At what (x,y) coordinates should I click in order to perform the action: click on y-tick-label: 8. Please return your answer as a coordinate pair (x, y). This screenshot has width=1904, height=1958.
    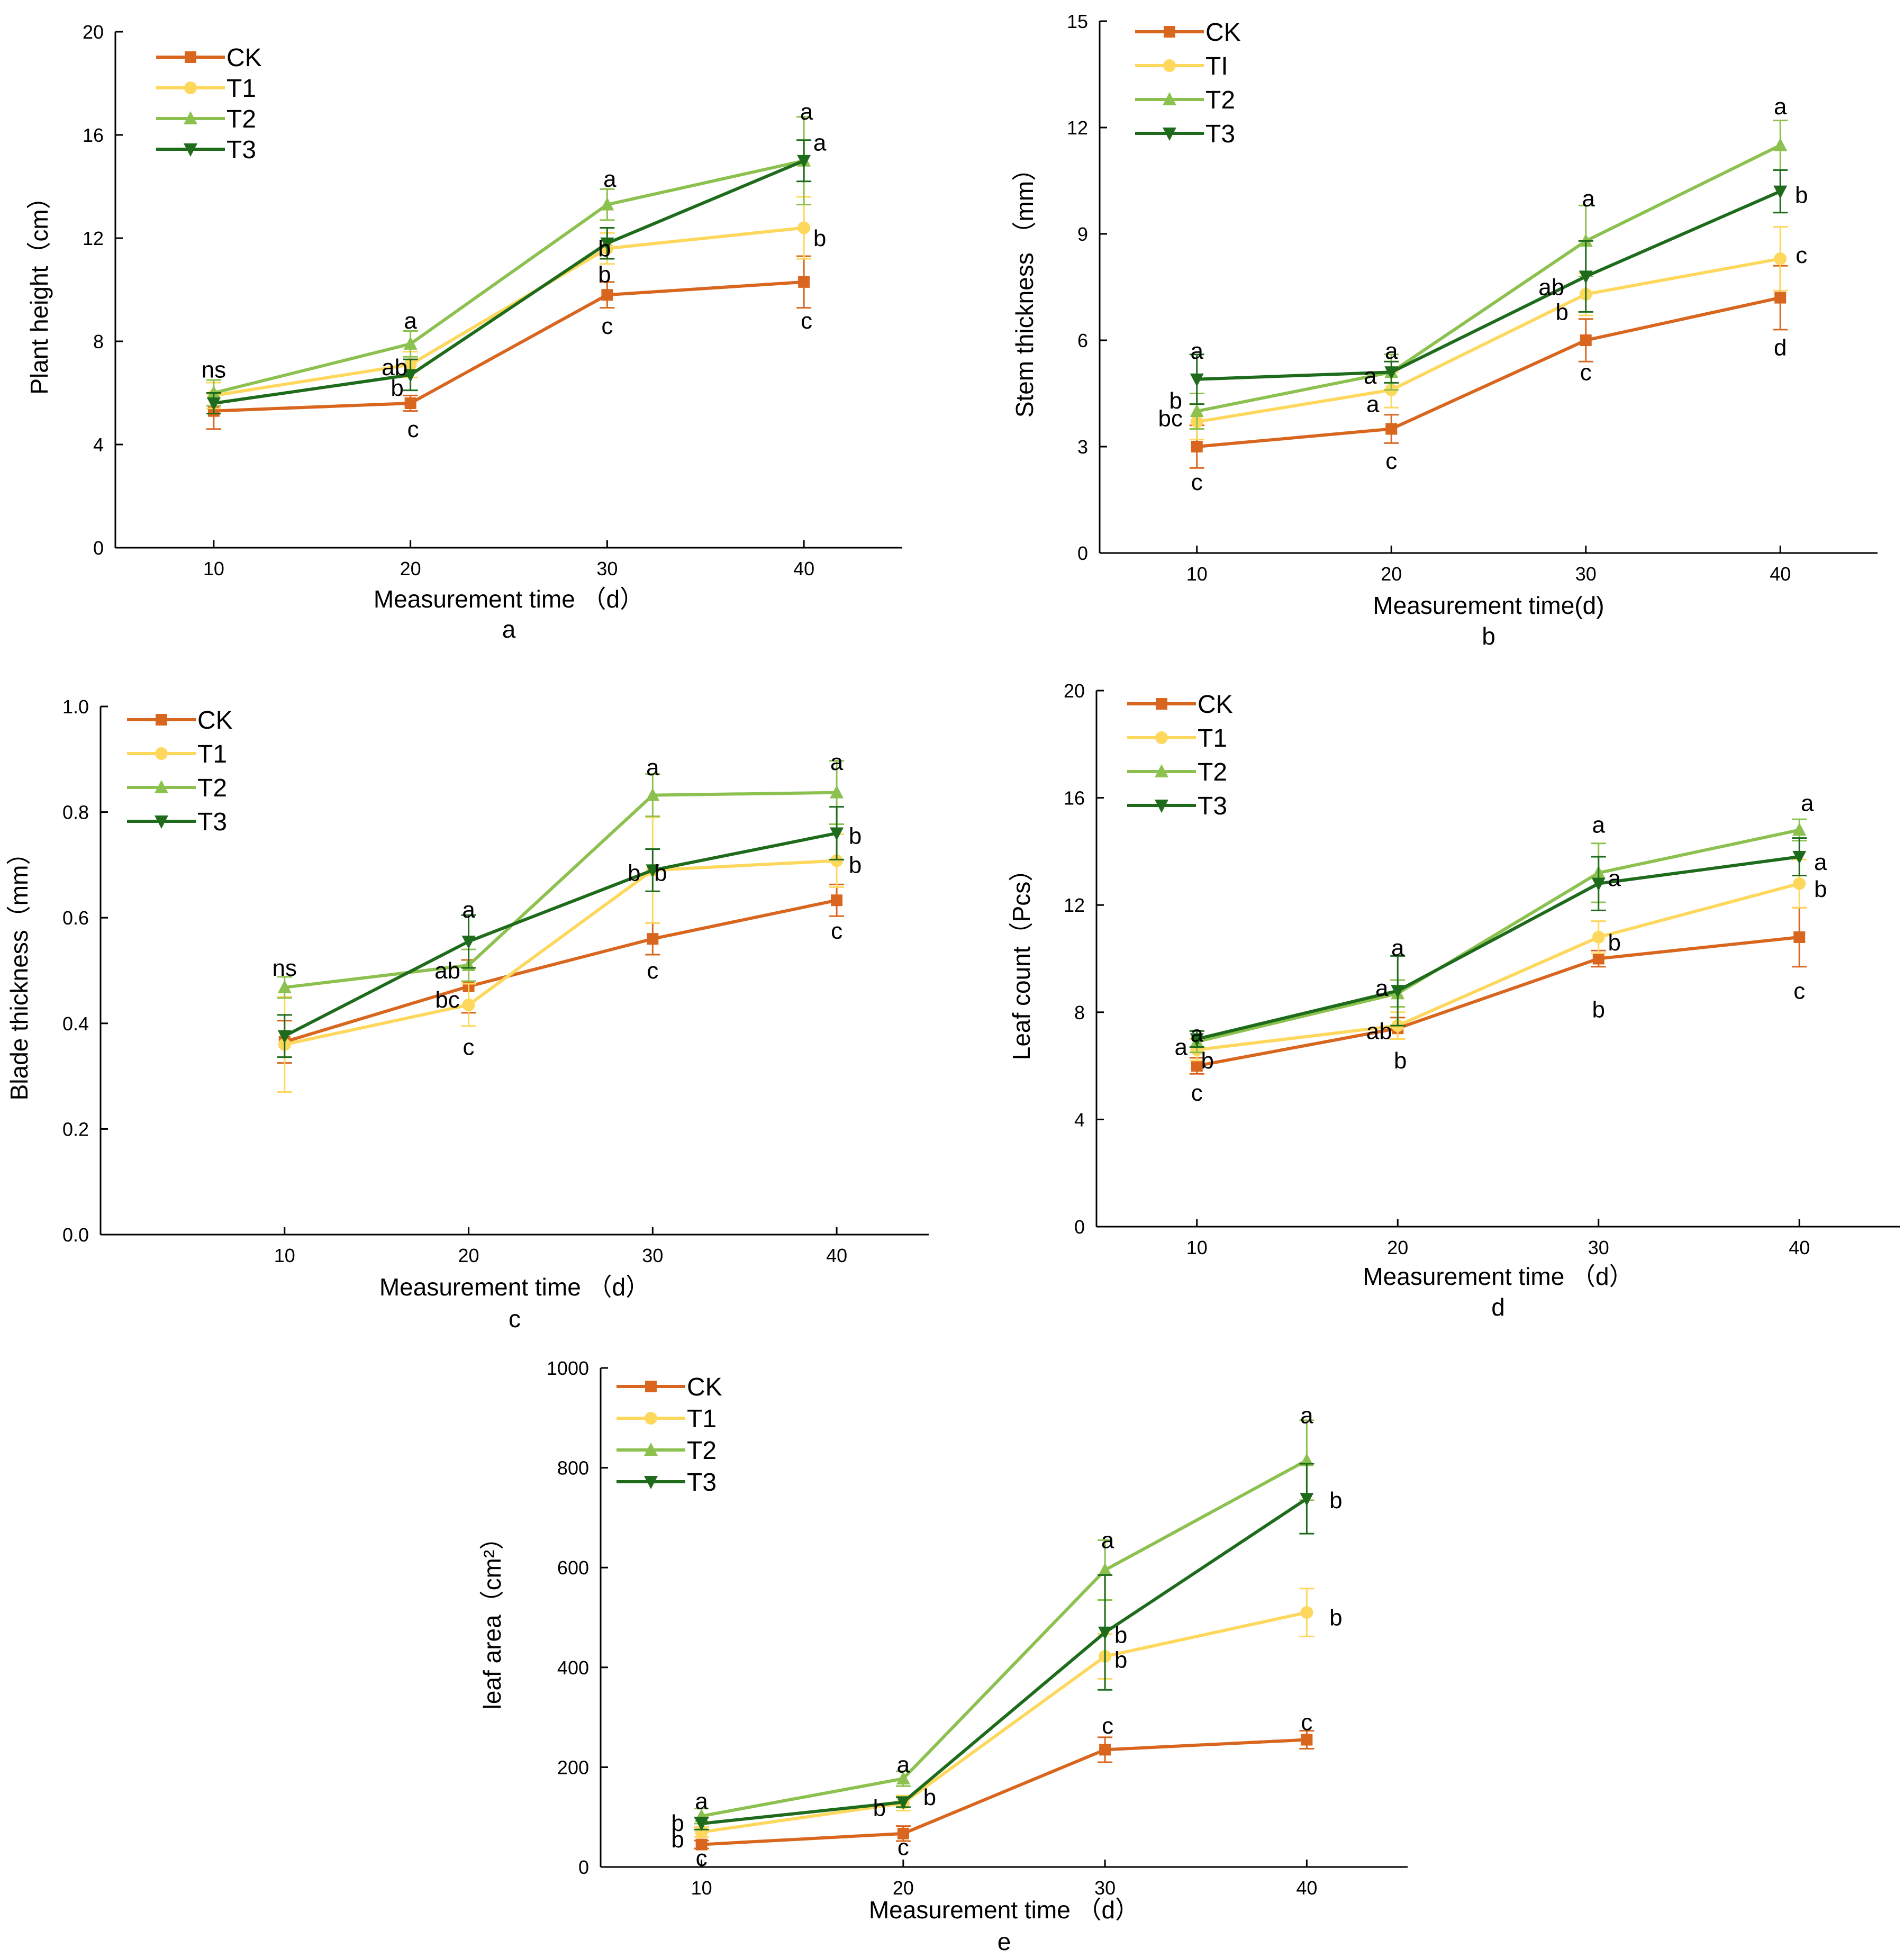
    Looking at the image, I should click on (1079, 1013).